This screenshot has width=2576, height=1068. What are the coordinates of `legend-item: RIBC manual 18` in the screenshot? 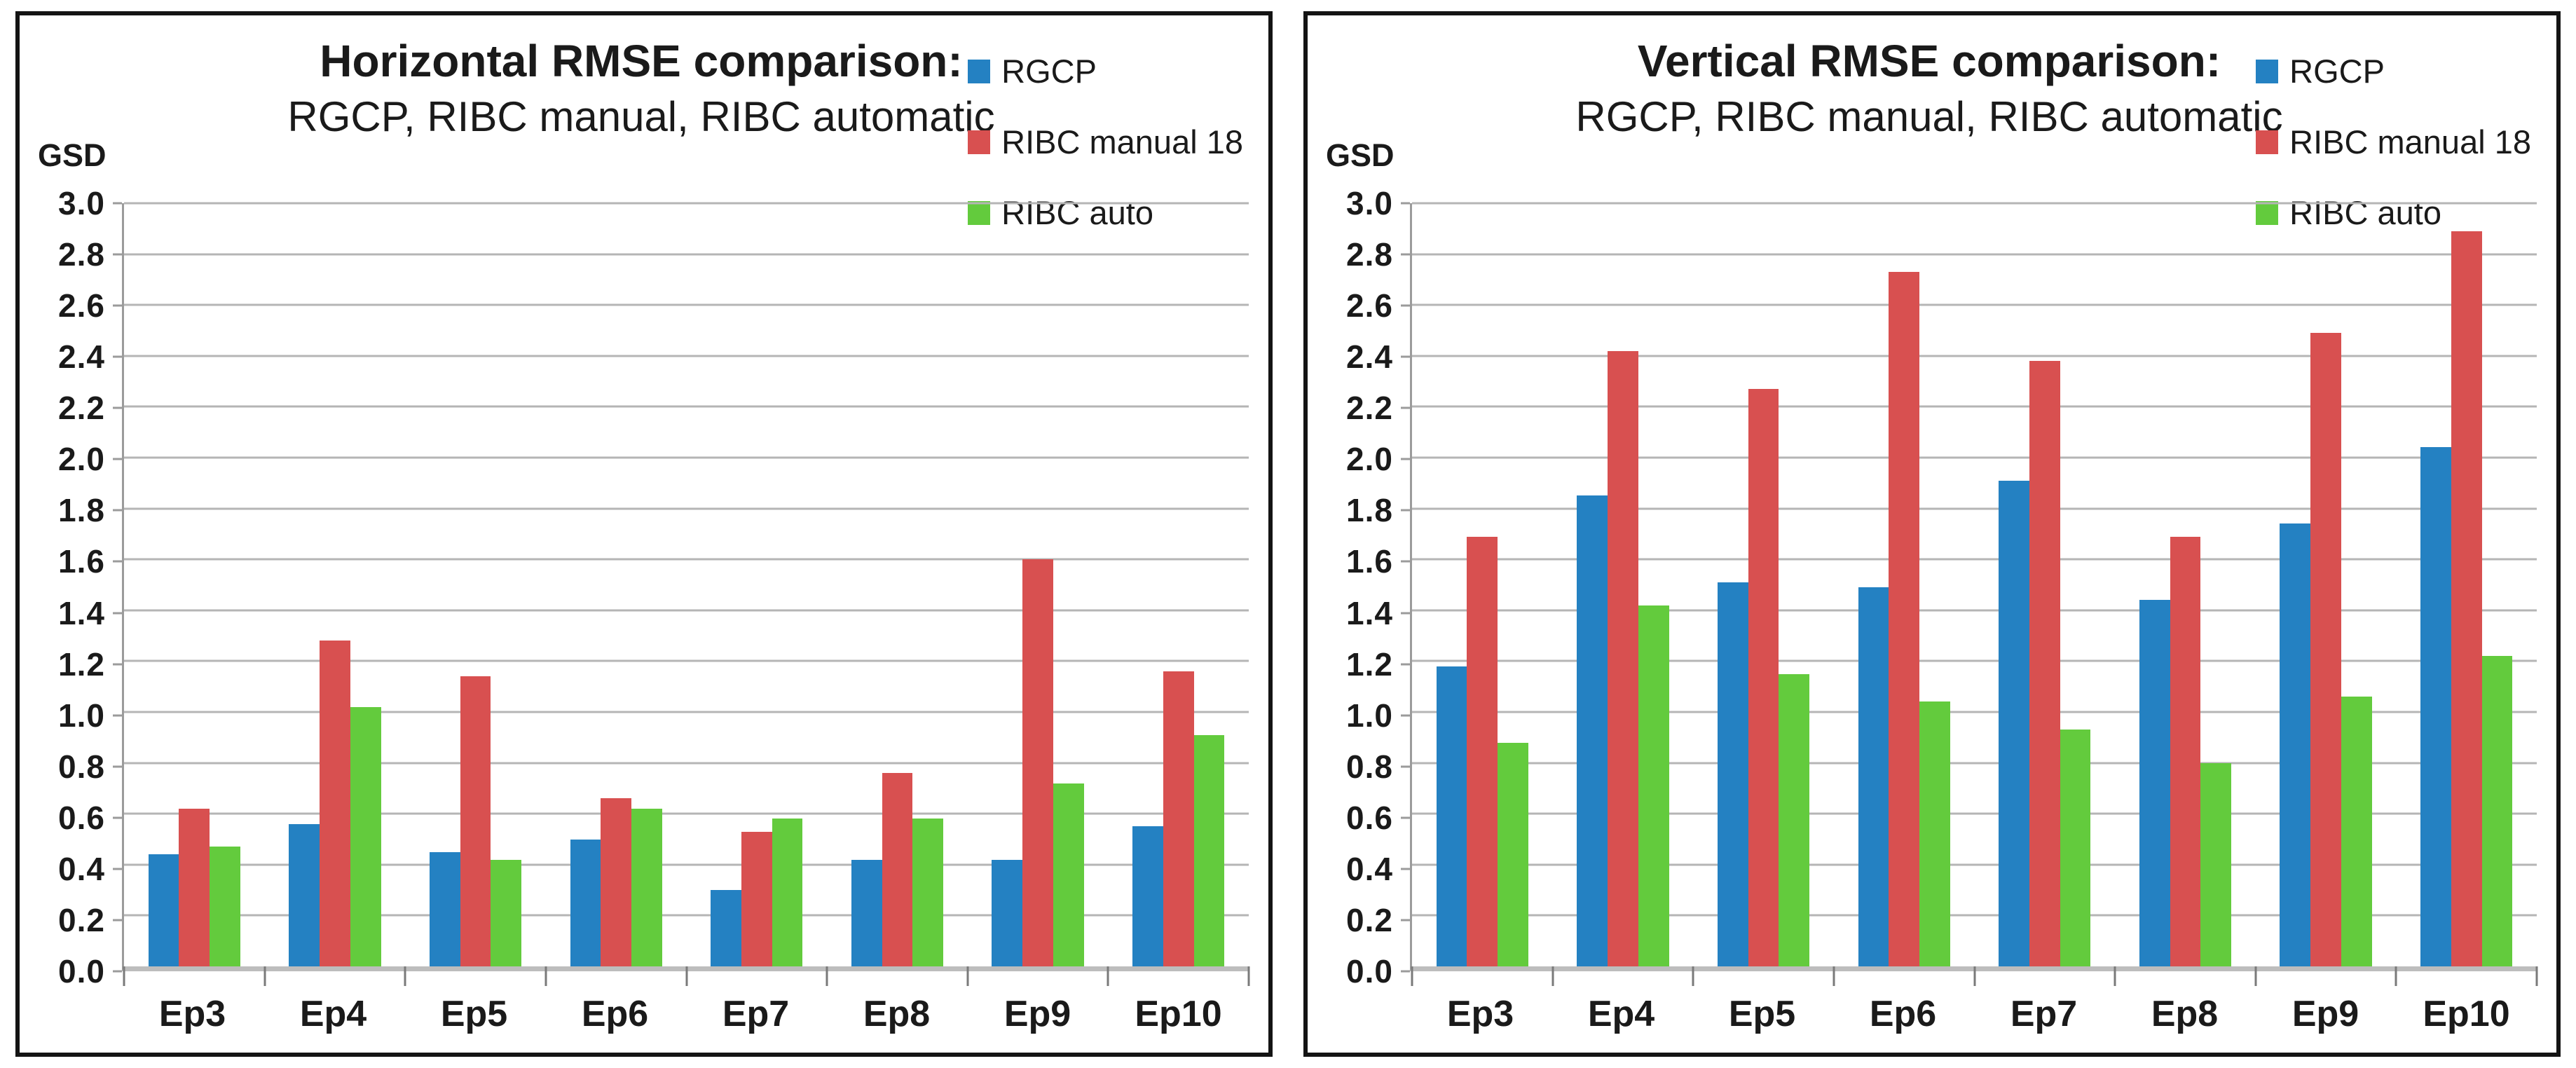 It's located at (2393, 142).